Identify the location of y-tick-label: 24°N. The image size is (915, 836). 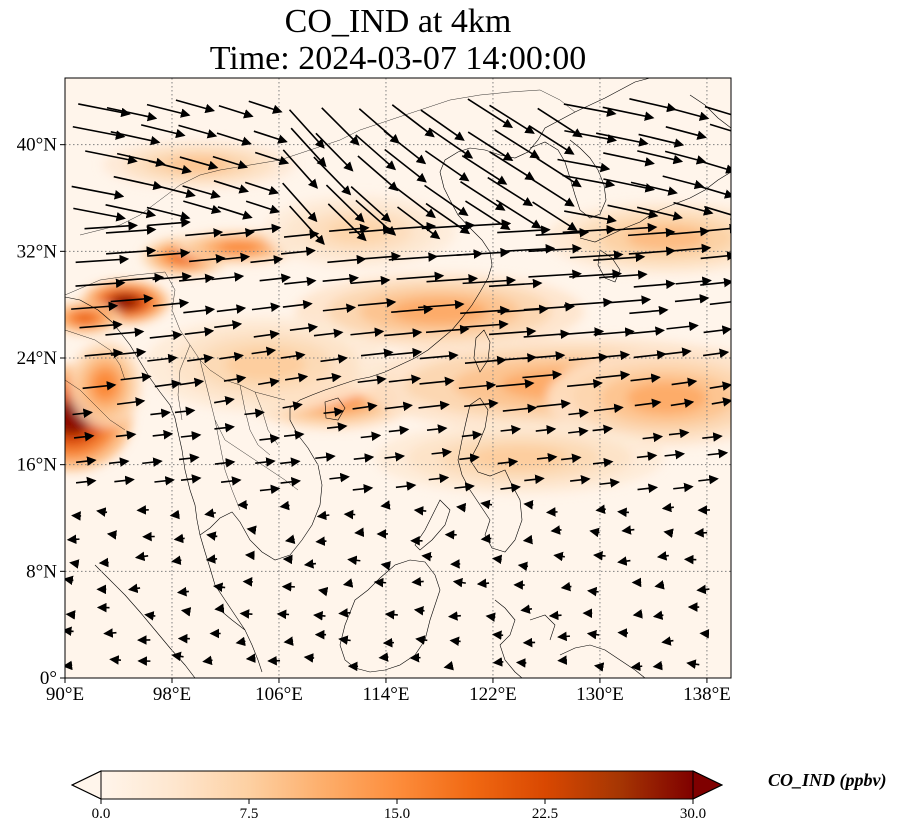
(37, 358).